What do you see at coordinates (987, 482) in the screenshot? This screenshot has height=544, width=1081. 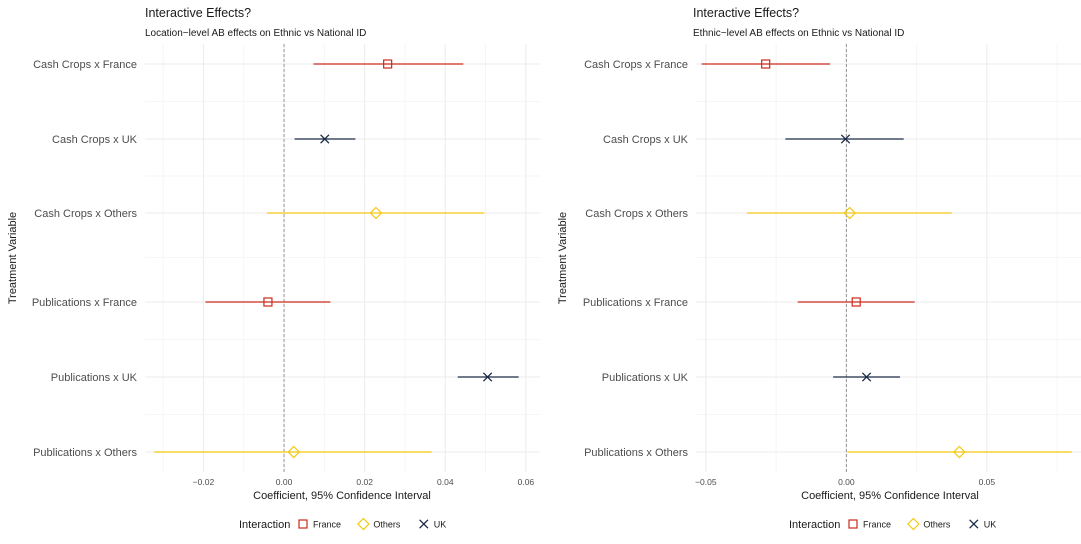 I see `x-tick-label: 0.05` at bounding box center [987, 482].